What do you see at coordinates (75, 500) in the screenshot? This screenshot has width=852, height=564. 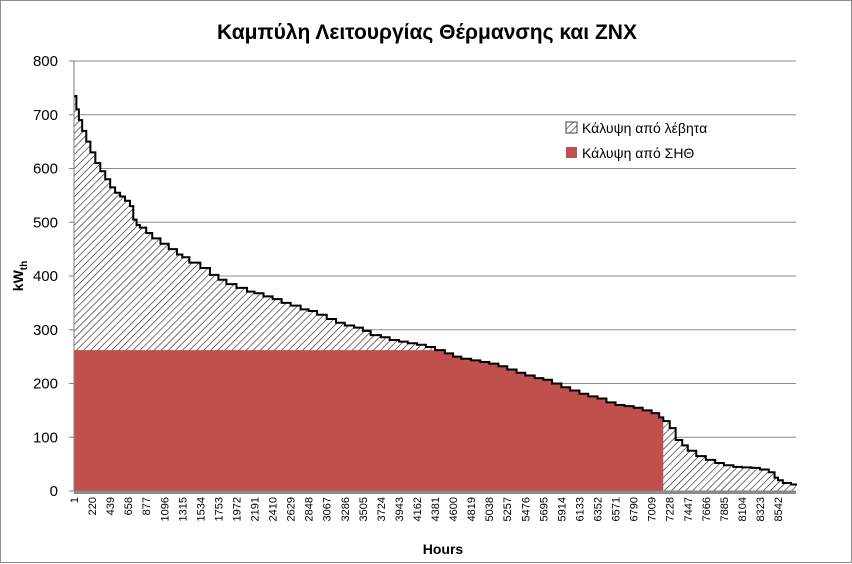 I see `x-tick-label-0: 1` at bounding box center [75, 500].